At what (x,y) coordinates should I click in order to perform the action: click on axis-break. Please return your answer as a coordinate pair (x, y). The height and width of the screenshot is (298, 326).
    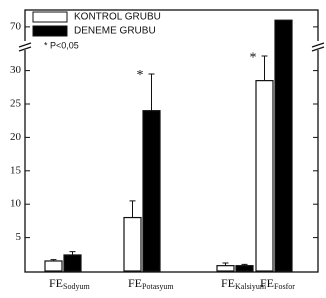
    Looking at the image, I should click on (171, 46).